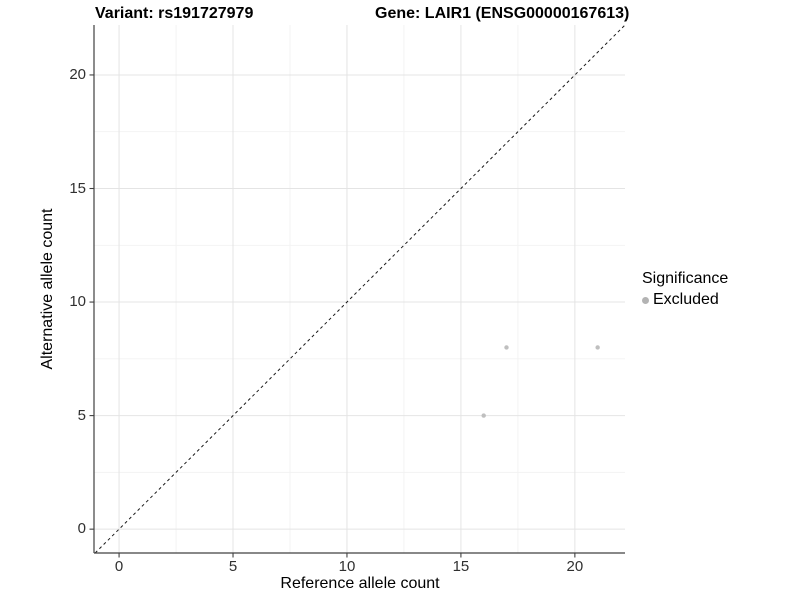 The width and height of the screenshot is (800, 600). I want to click on legend-item-excluded: Excluded, so click(685, 300).